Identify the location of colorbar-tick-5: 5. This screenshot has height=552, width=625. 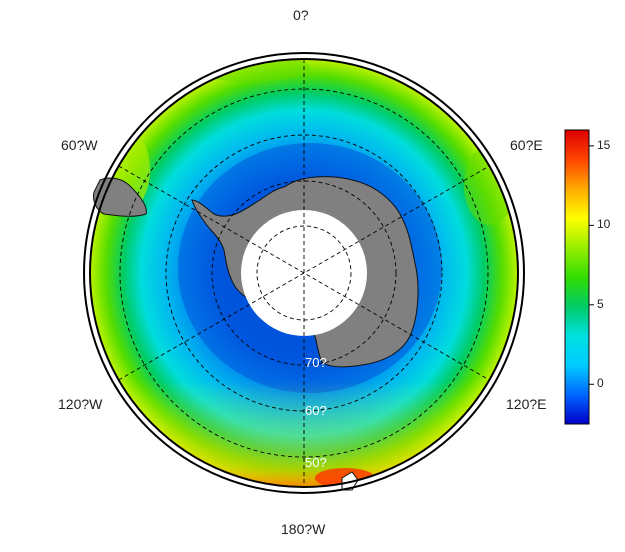
(600, 303).